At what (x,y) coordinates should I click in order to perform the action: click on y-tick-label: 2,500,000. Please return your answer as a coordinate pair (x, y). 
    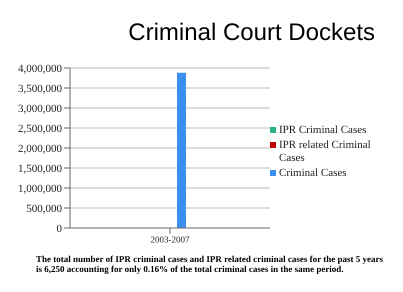
    Looking at the image, I should click on (40, 128).